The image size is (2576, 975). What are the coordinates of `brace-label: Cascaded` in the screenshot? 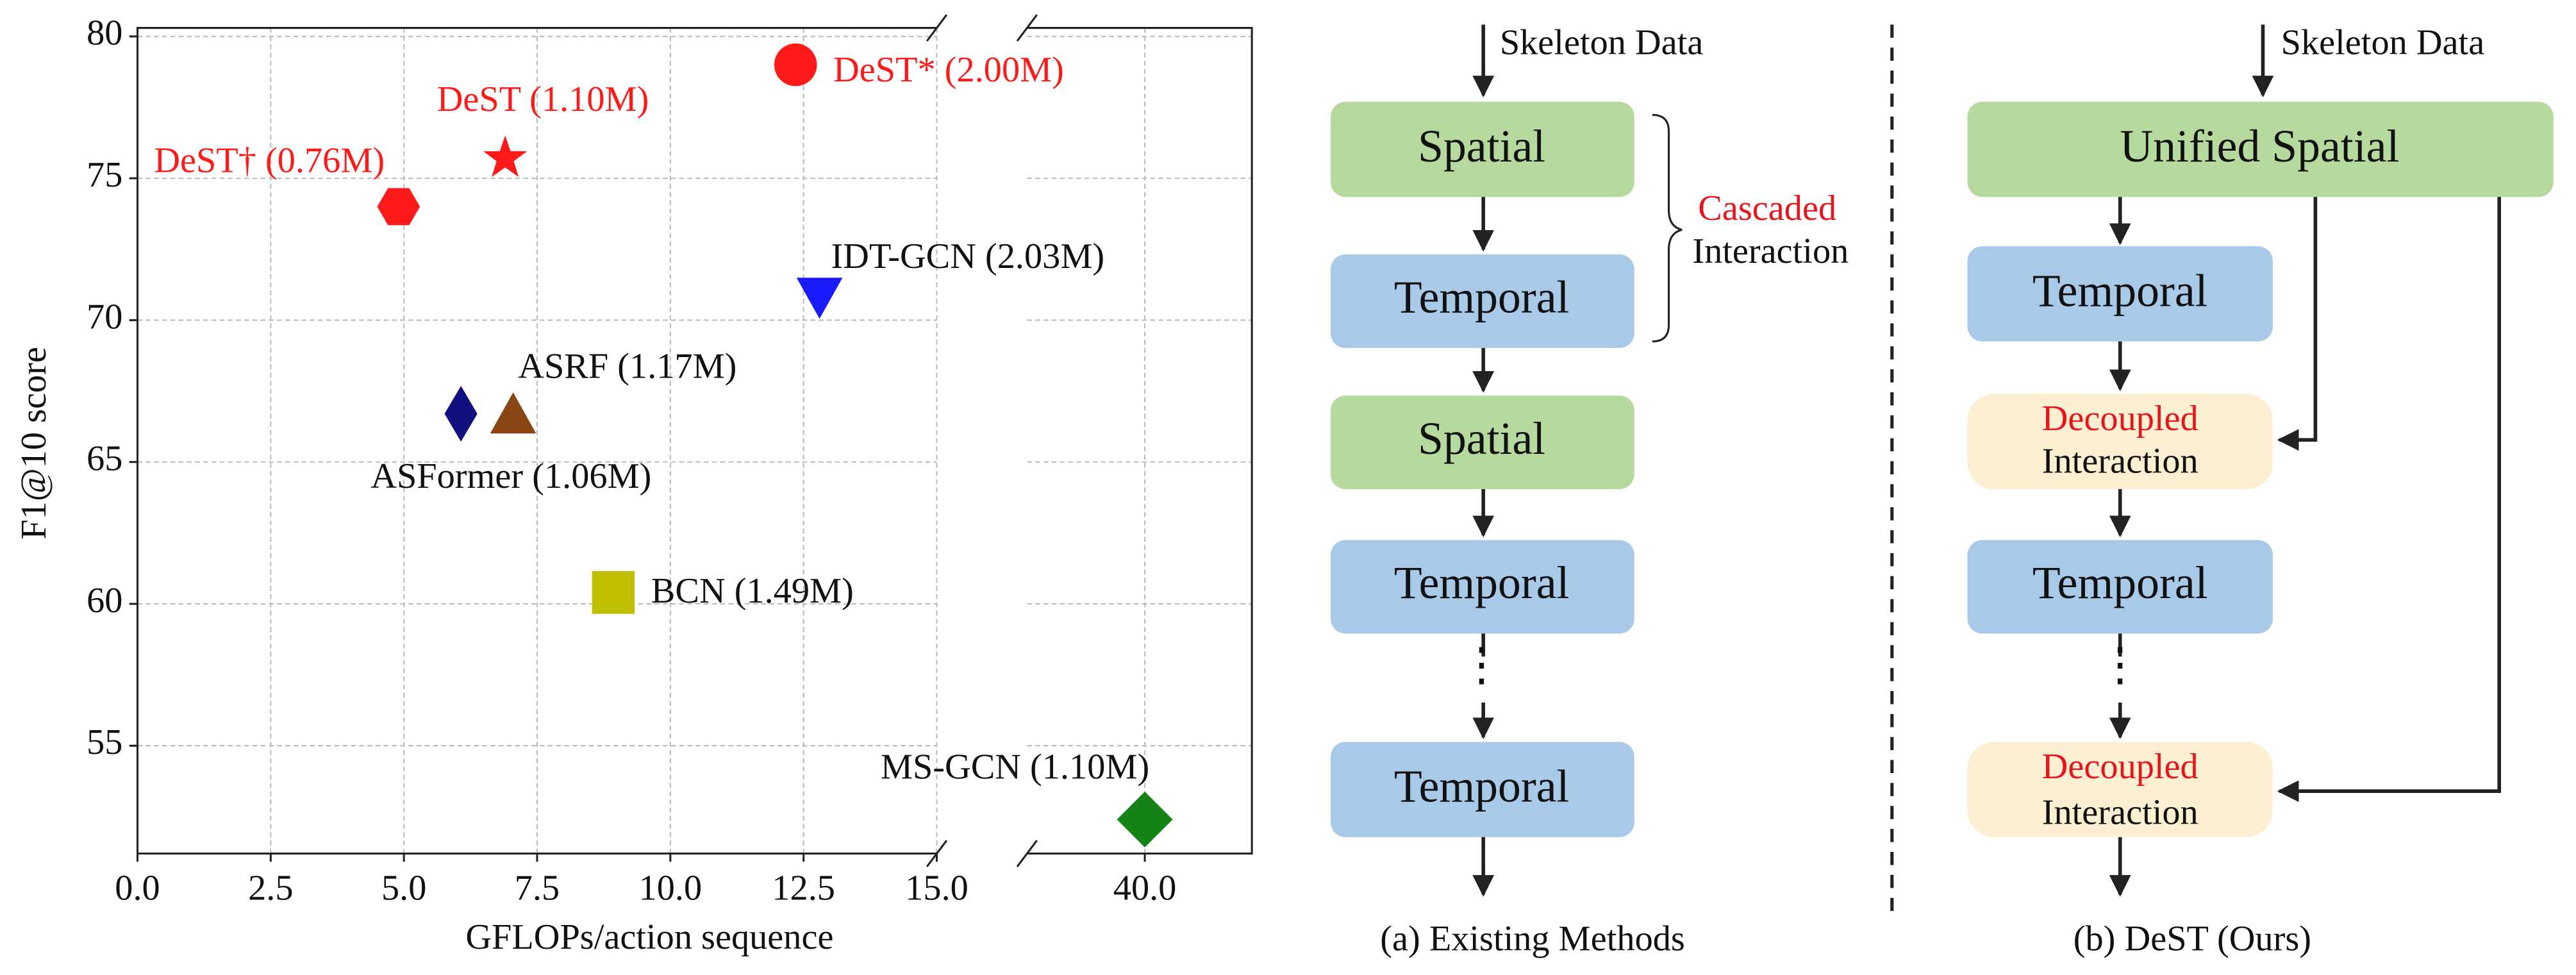 It's located at (1767, 208).